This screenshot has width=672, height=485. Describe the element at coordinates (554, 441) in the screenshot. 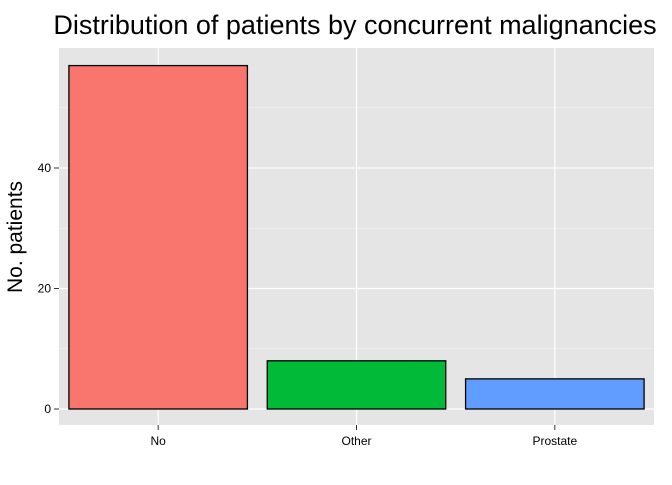

I see `x-tick-label: Prostate` at that location.